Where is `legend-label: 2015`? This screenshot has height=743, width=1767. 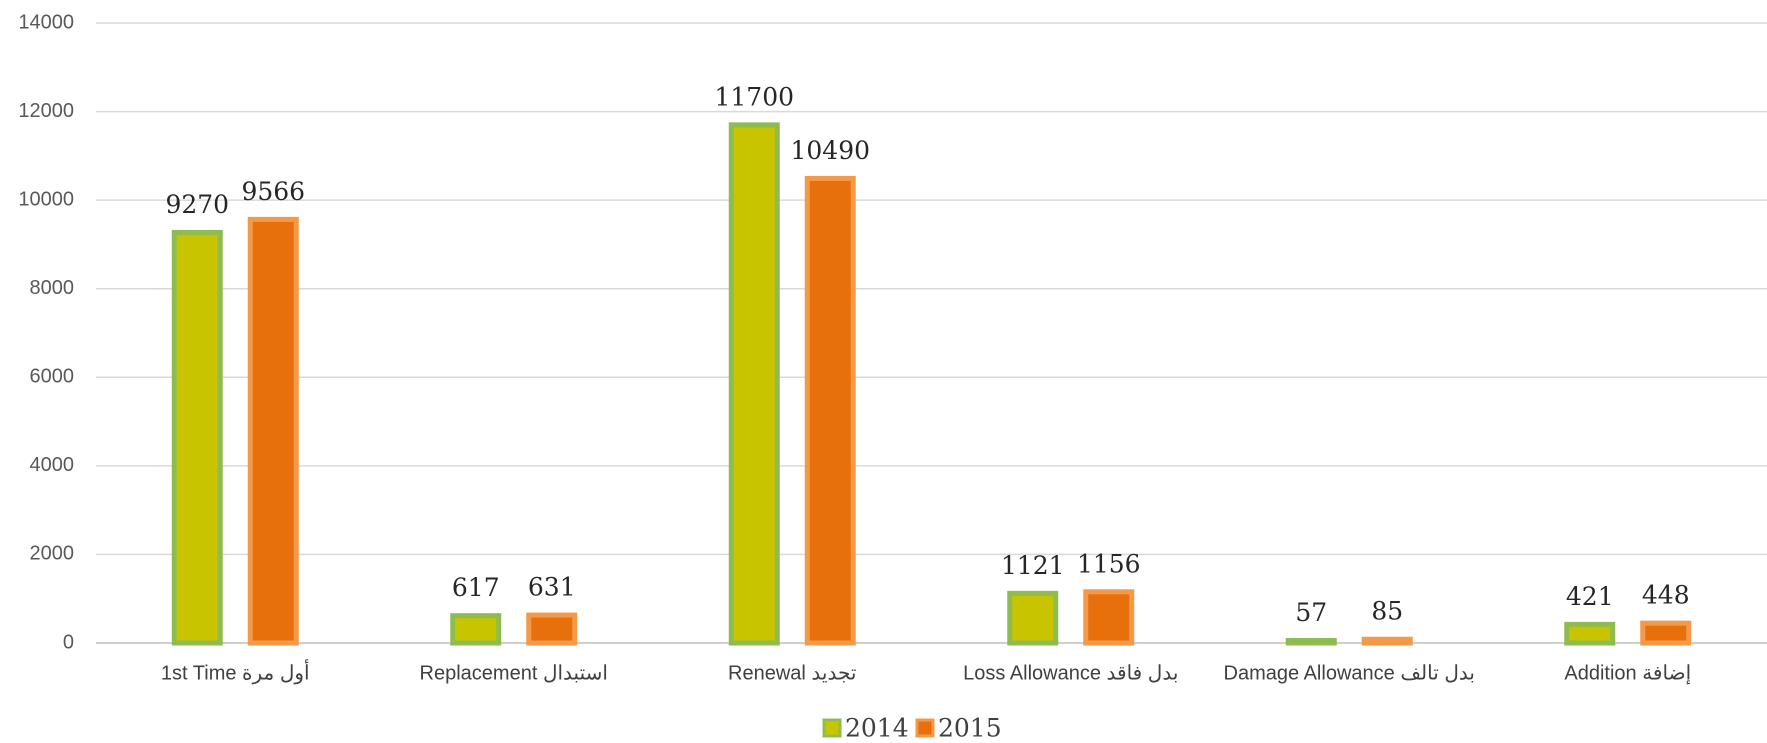 legend-label: 2015 is located at coordinates (970, 728).